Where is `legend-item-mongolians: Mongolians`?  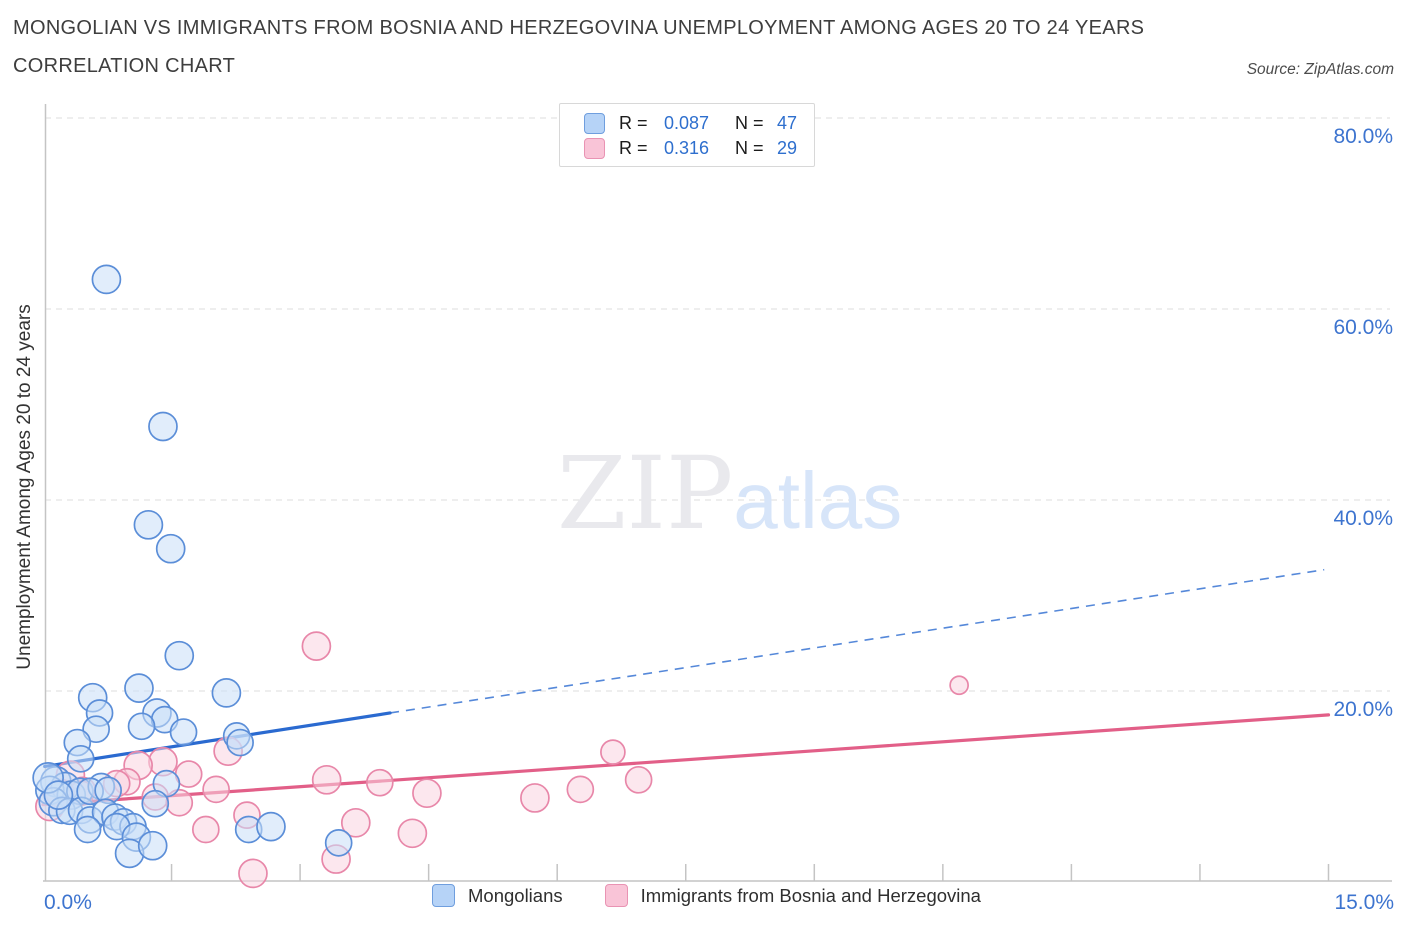 legend-item-mongolians: Mongolians is located at coordinates (497, 895).